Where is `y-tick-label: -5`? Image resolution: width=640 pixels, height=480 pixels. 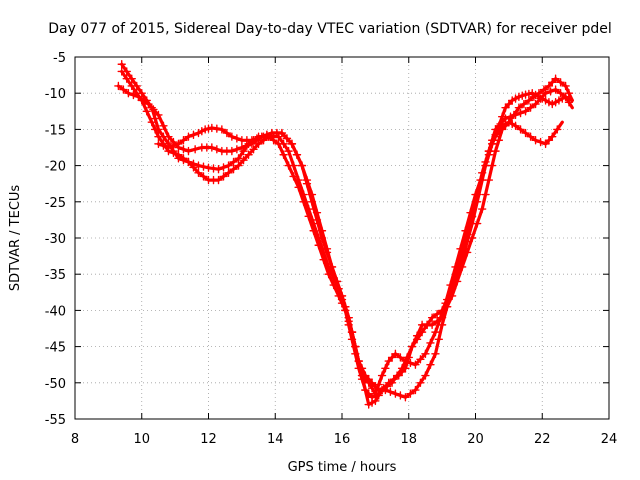
y-tick-label: -5 is located at coordinates (59, 58).